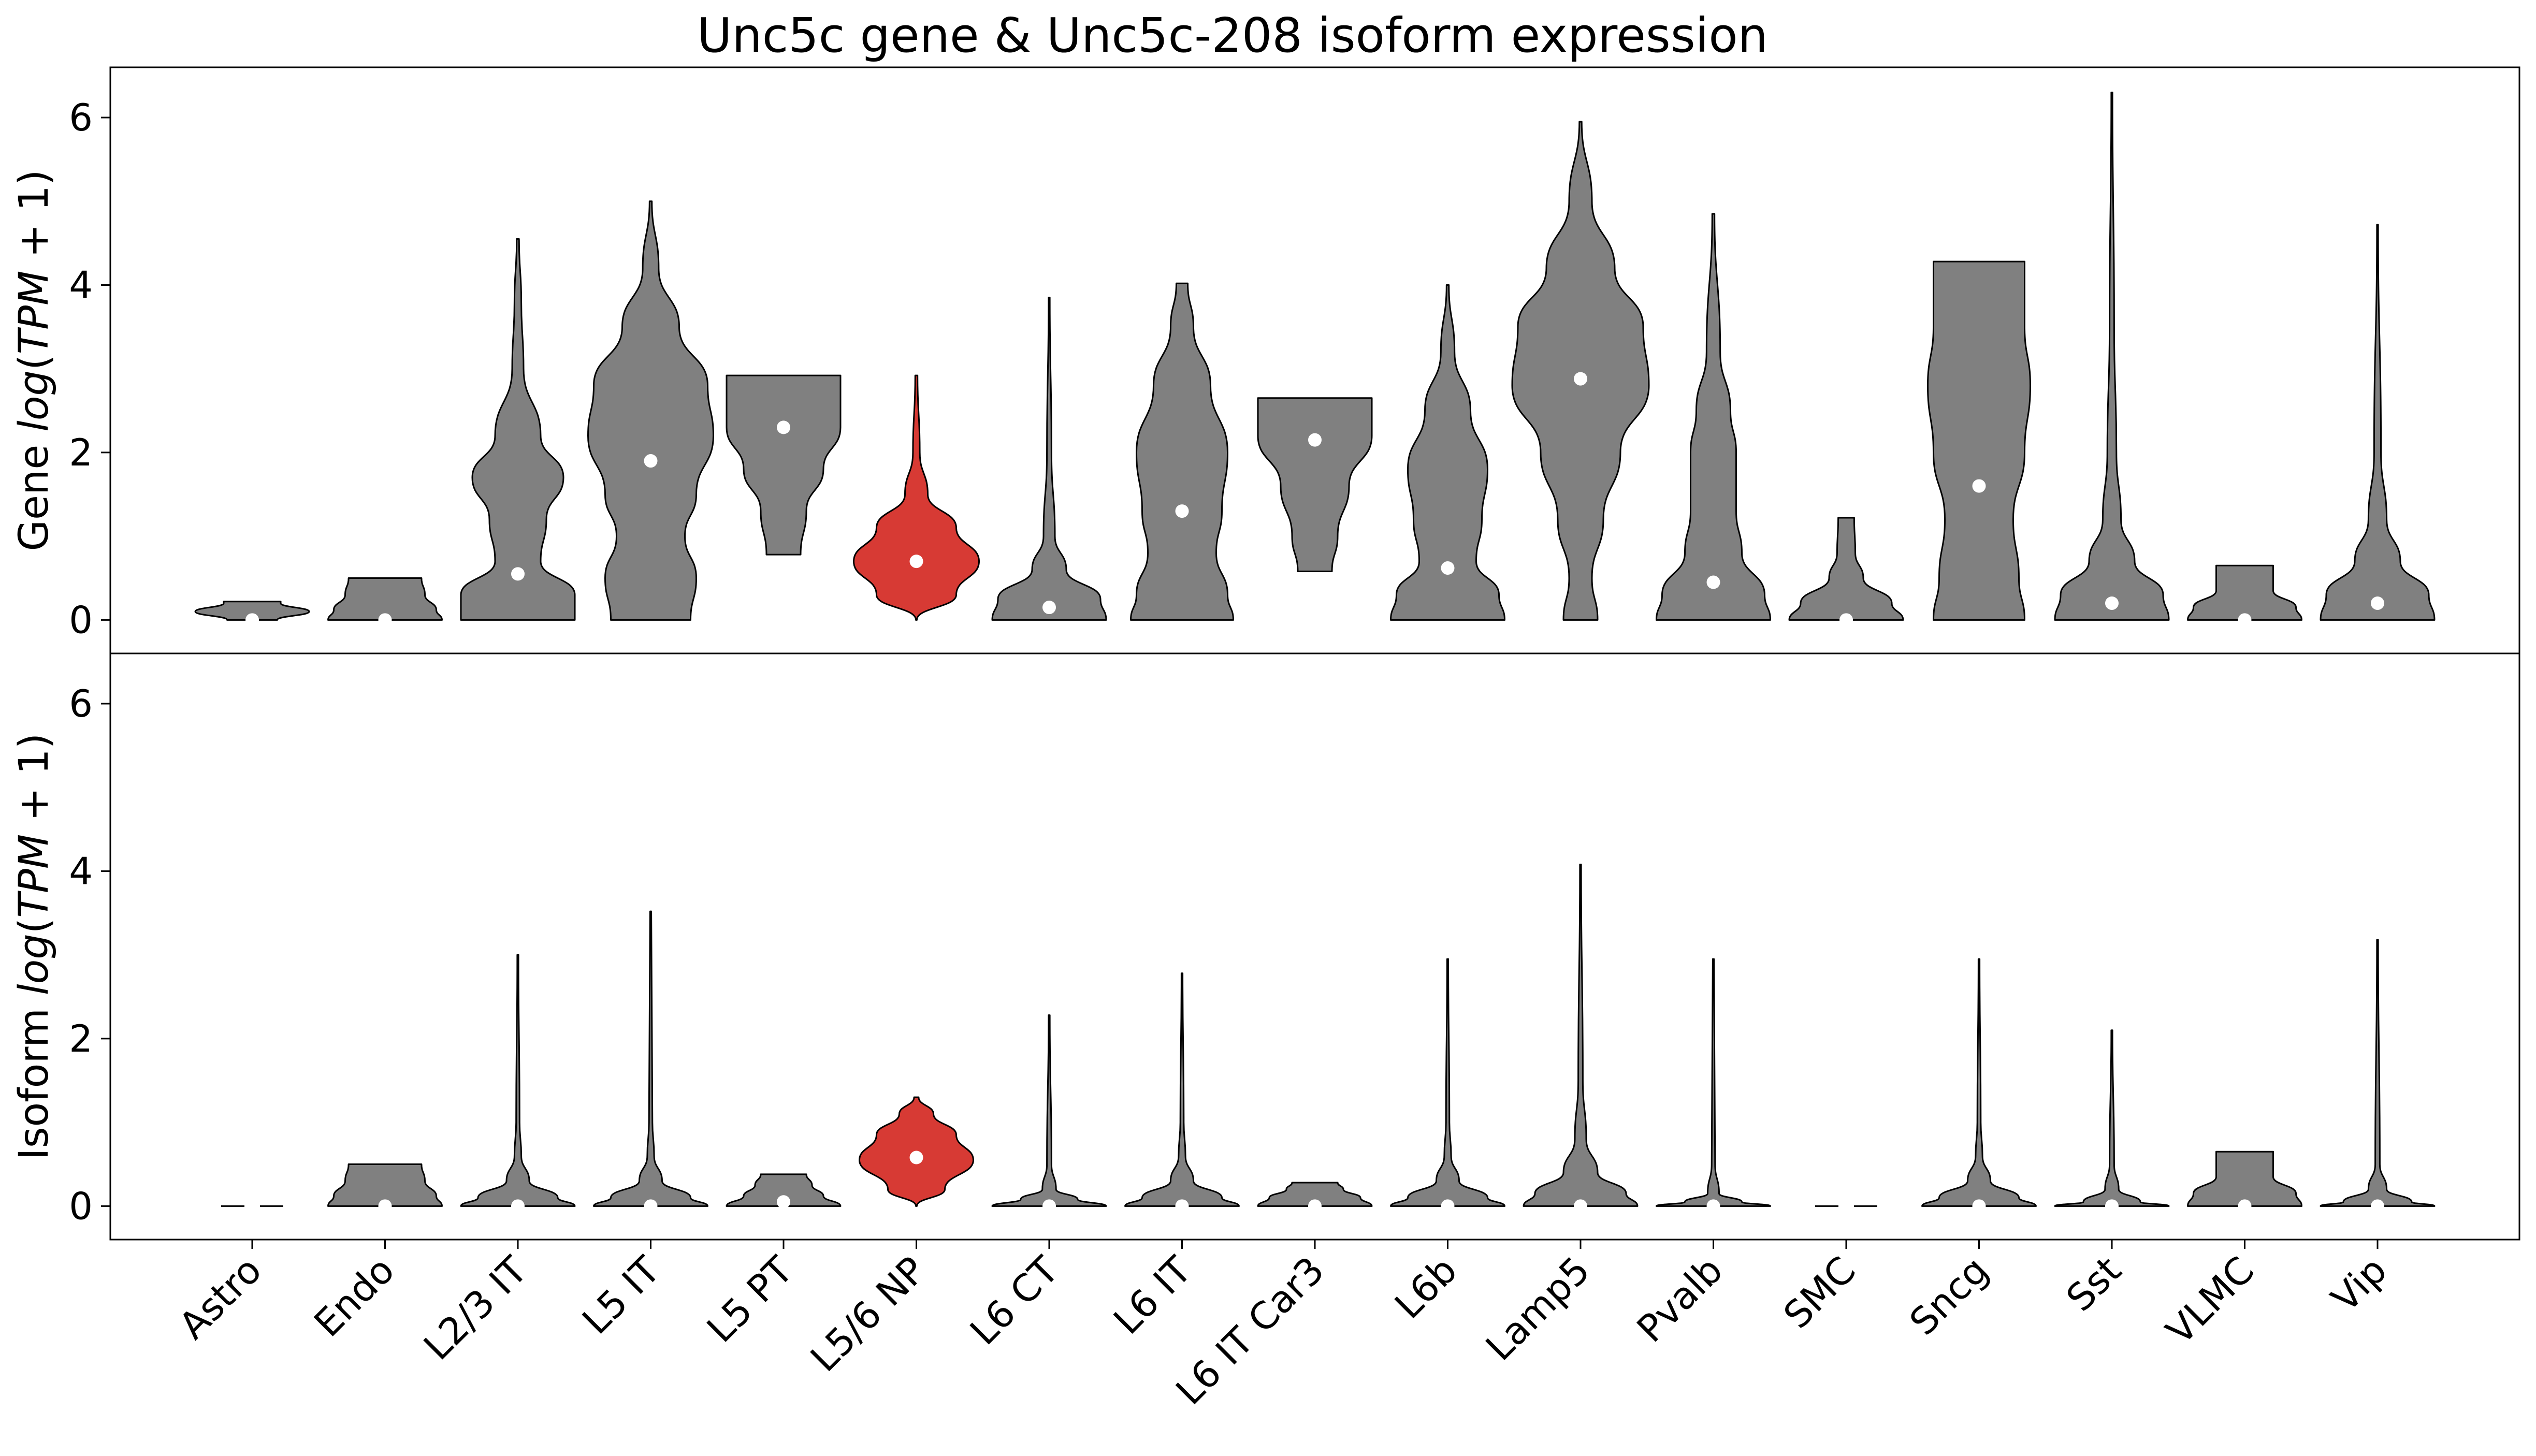 The height and width of the screenshot is (1456, 2536). I want to click on x-tick-label: SMC, so click(1819, 1292).